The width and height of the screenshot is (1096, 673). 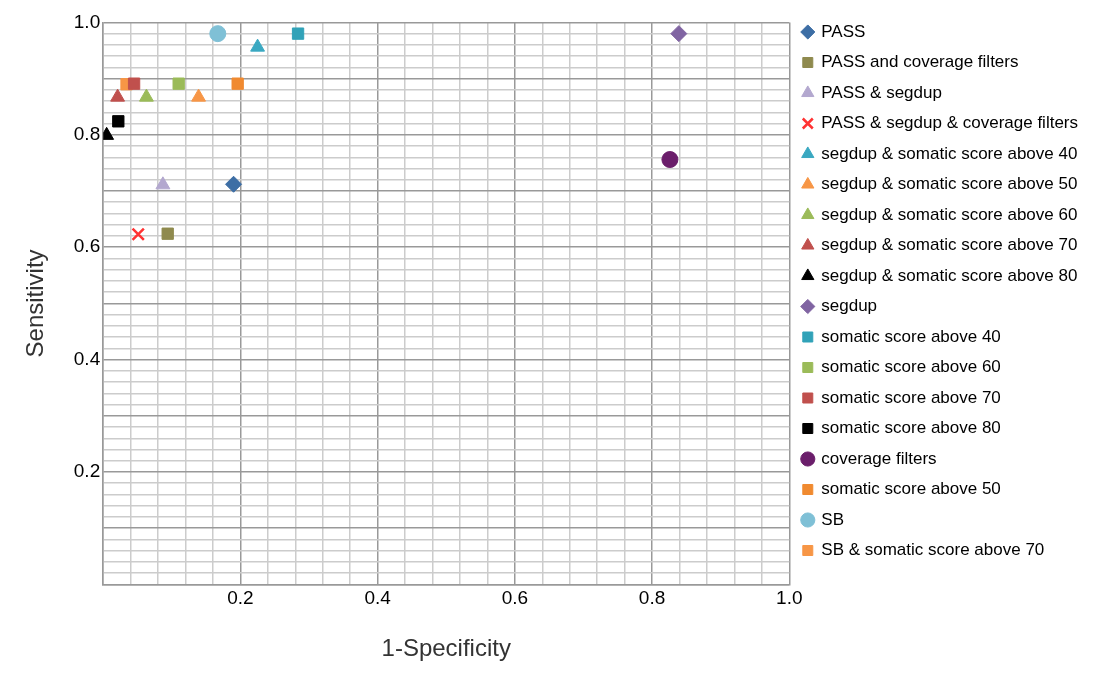 I want to click on y-tick-label: 0.4, so click(x=87, y=358).